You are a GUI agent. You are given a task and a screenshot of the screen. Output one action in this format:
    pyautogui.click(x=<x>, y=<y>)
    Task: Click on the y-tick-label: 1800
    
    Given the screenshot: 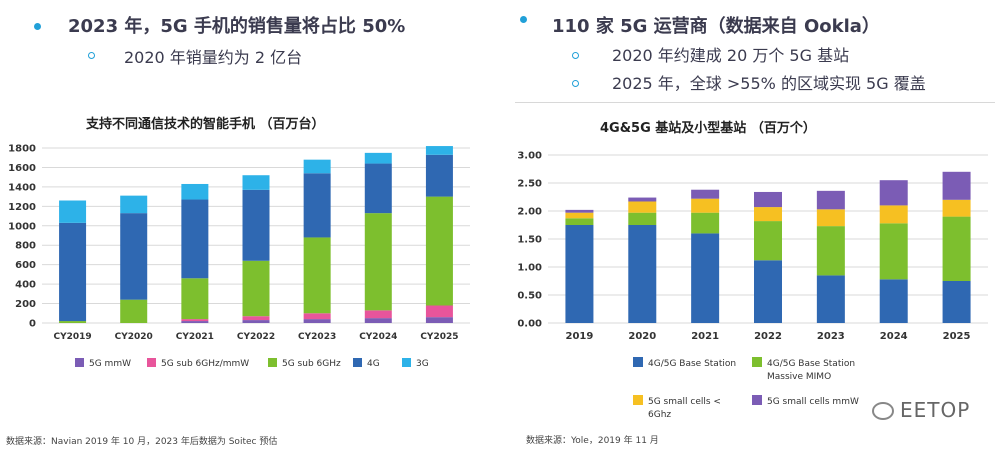 What is the action you would take?
    pyautogui.click(x=22, y=149)
    